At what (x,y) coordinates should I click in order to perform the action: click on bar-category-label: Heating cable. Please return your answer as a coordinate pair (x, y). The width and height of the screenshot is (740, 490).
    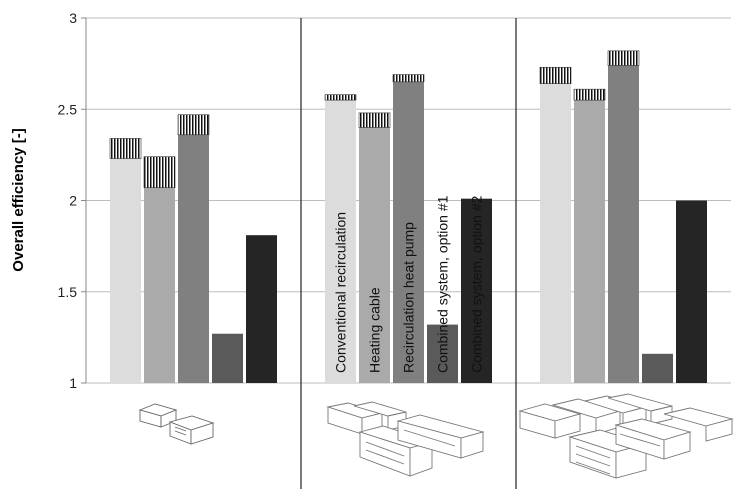
    Looking at the image, I should click on (375, 330).